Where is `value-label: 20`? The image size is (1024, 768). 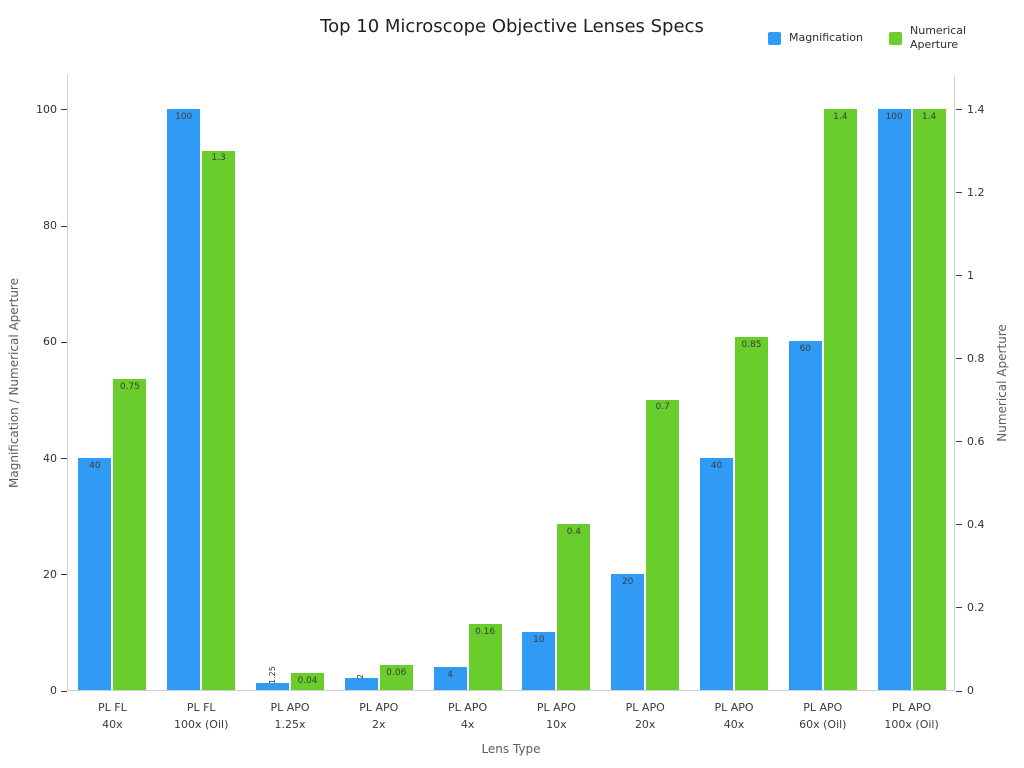
value-label: 20 is located at coordinates (627, 581).